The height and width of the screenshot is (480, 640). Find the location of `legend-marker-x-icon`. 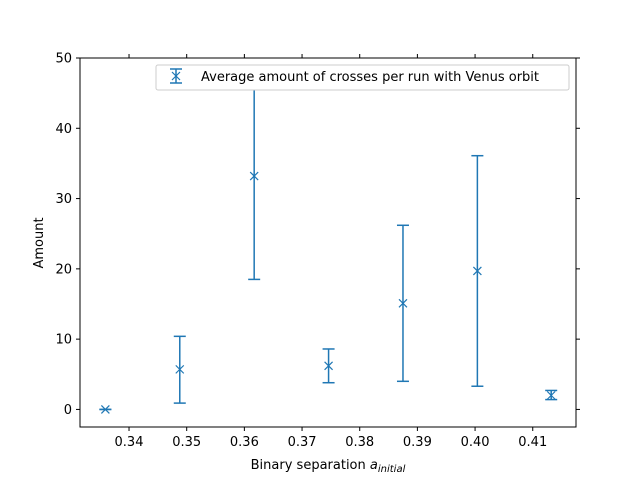

legend-marker-x-icon is located at coordinates (176, 76).